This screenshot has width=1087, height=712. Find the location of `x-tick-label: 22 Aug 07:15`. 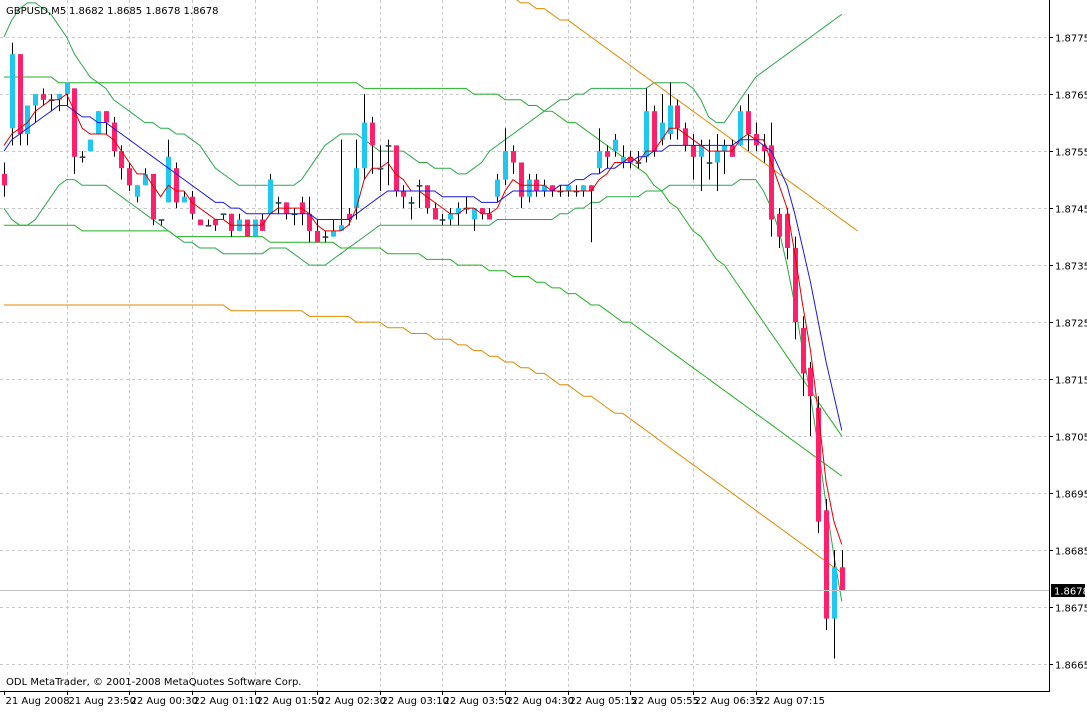

x-tick-label: 22 Aug 07:15 is located at coordinates (791, 701).